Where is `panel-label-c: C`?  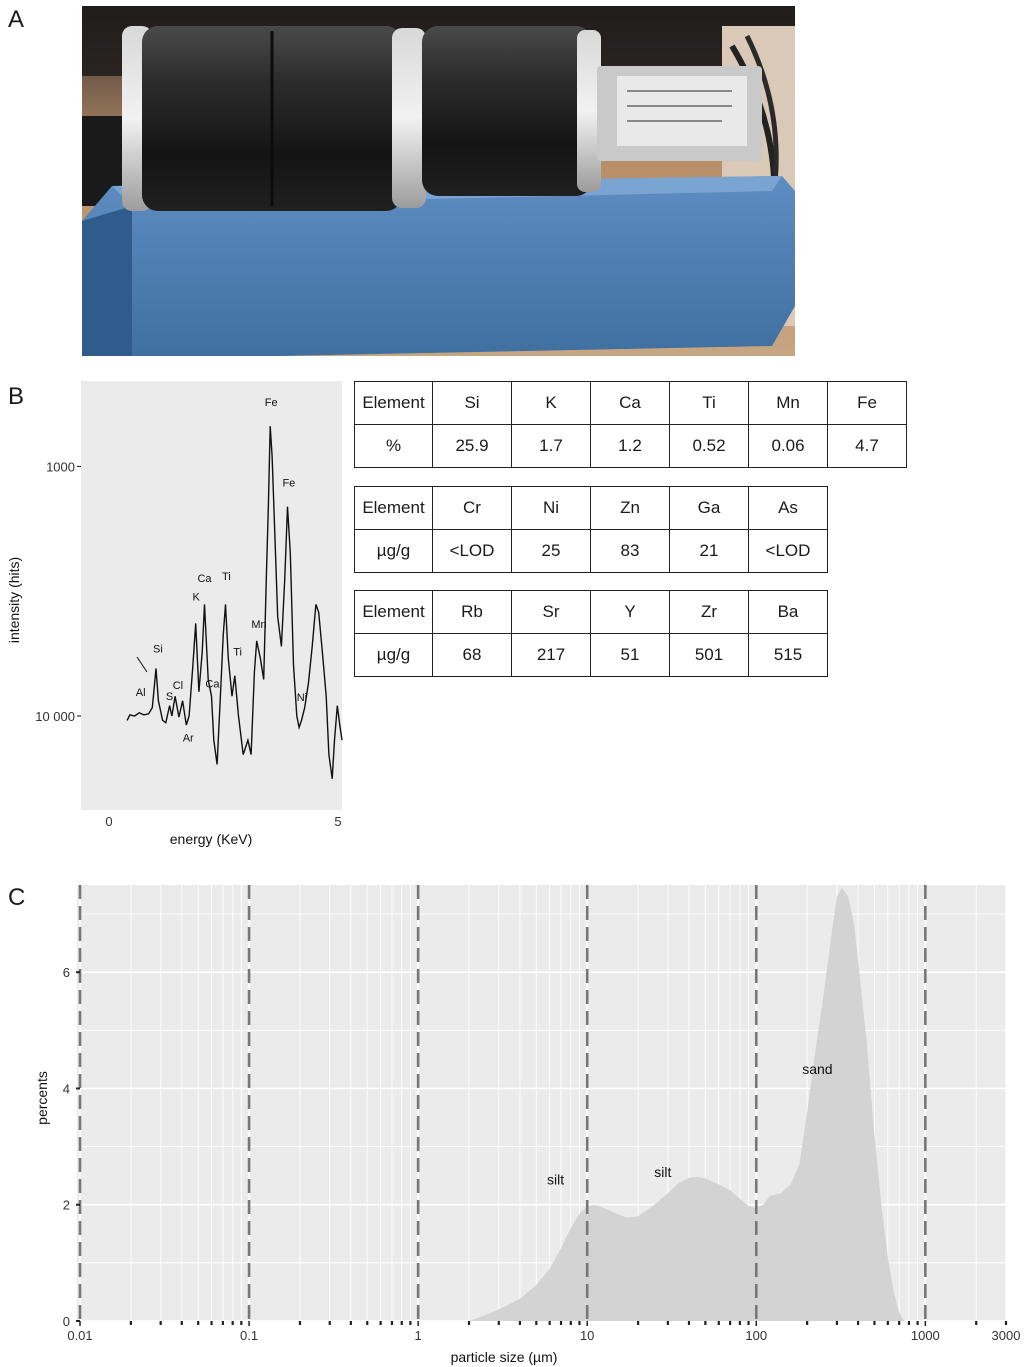 panel-label-c: C is located at coordinates (17, 897).